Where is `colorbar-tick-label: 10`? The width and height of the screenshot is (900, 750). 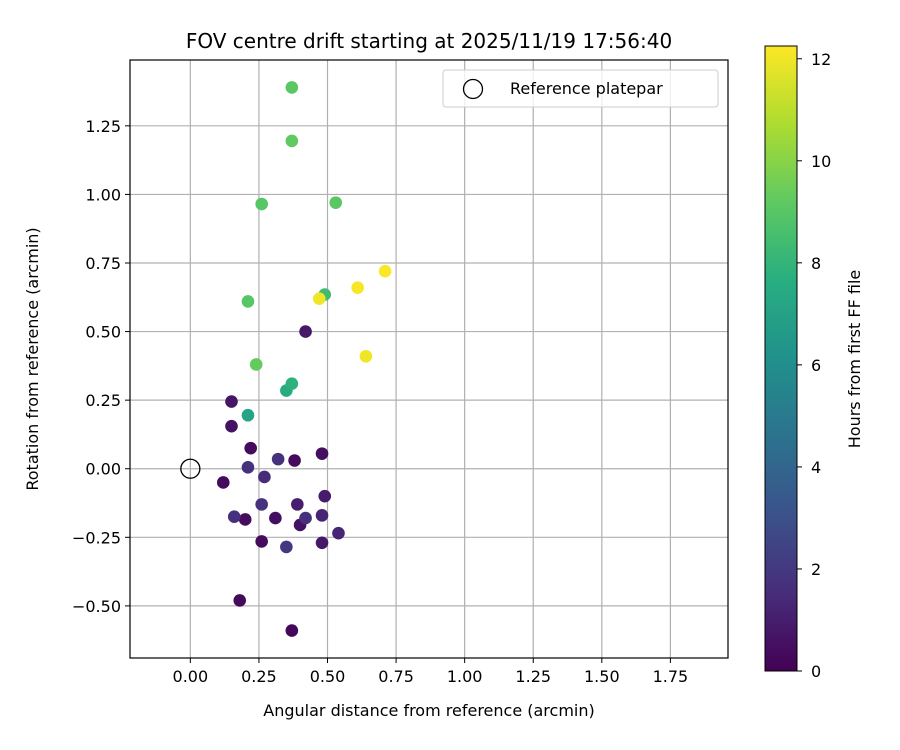 colorbar-tick-label: 10 is located at coordinates (821, 161).